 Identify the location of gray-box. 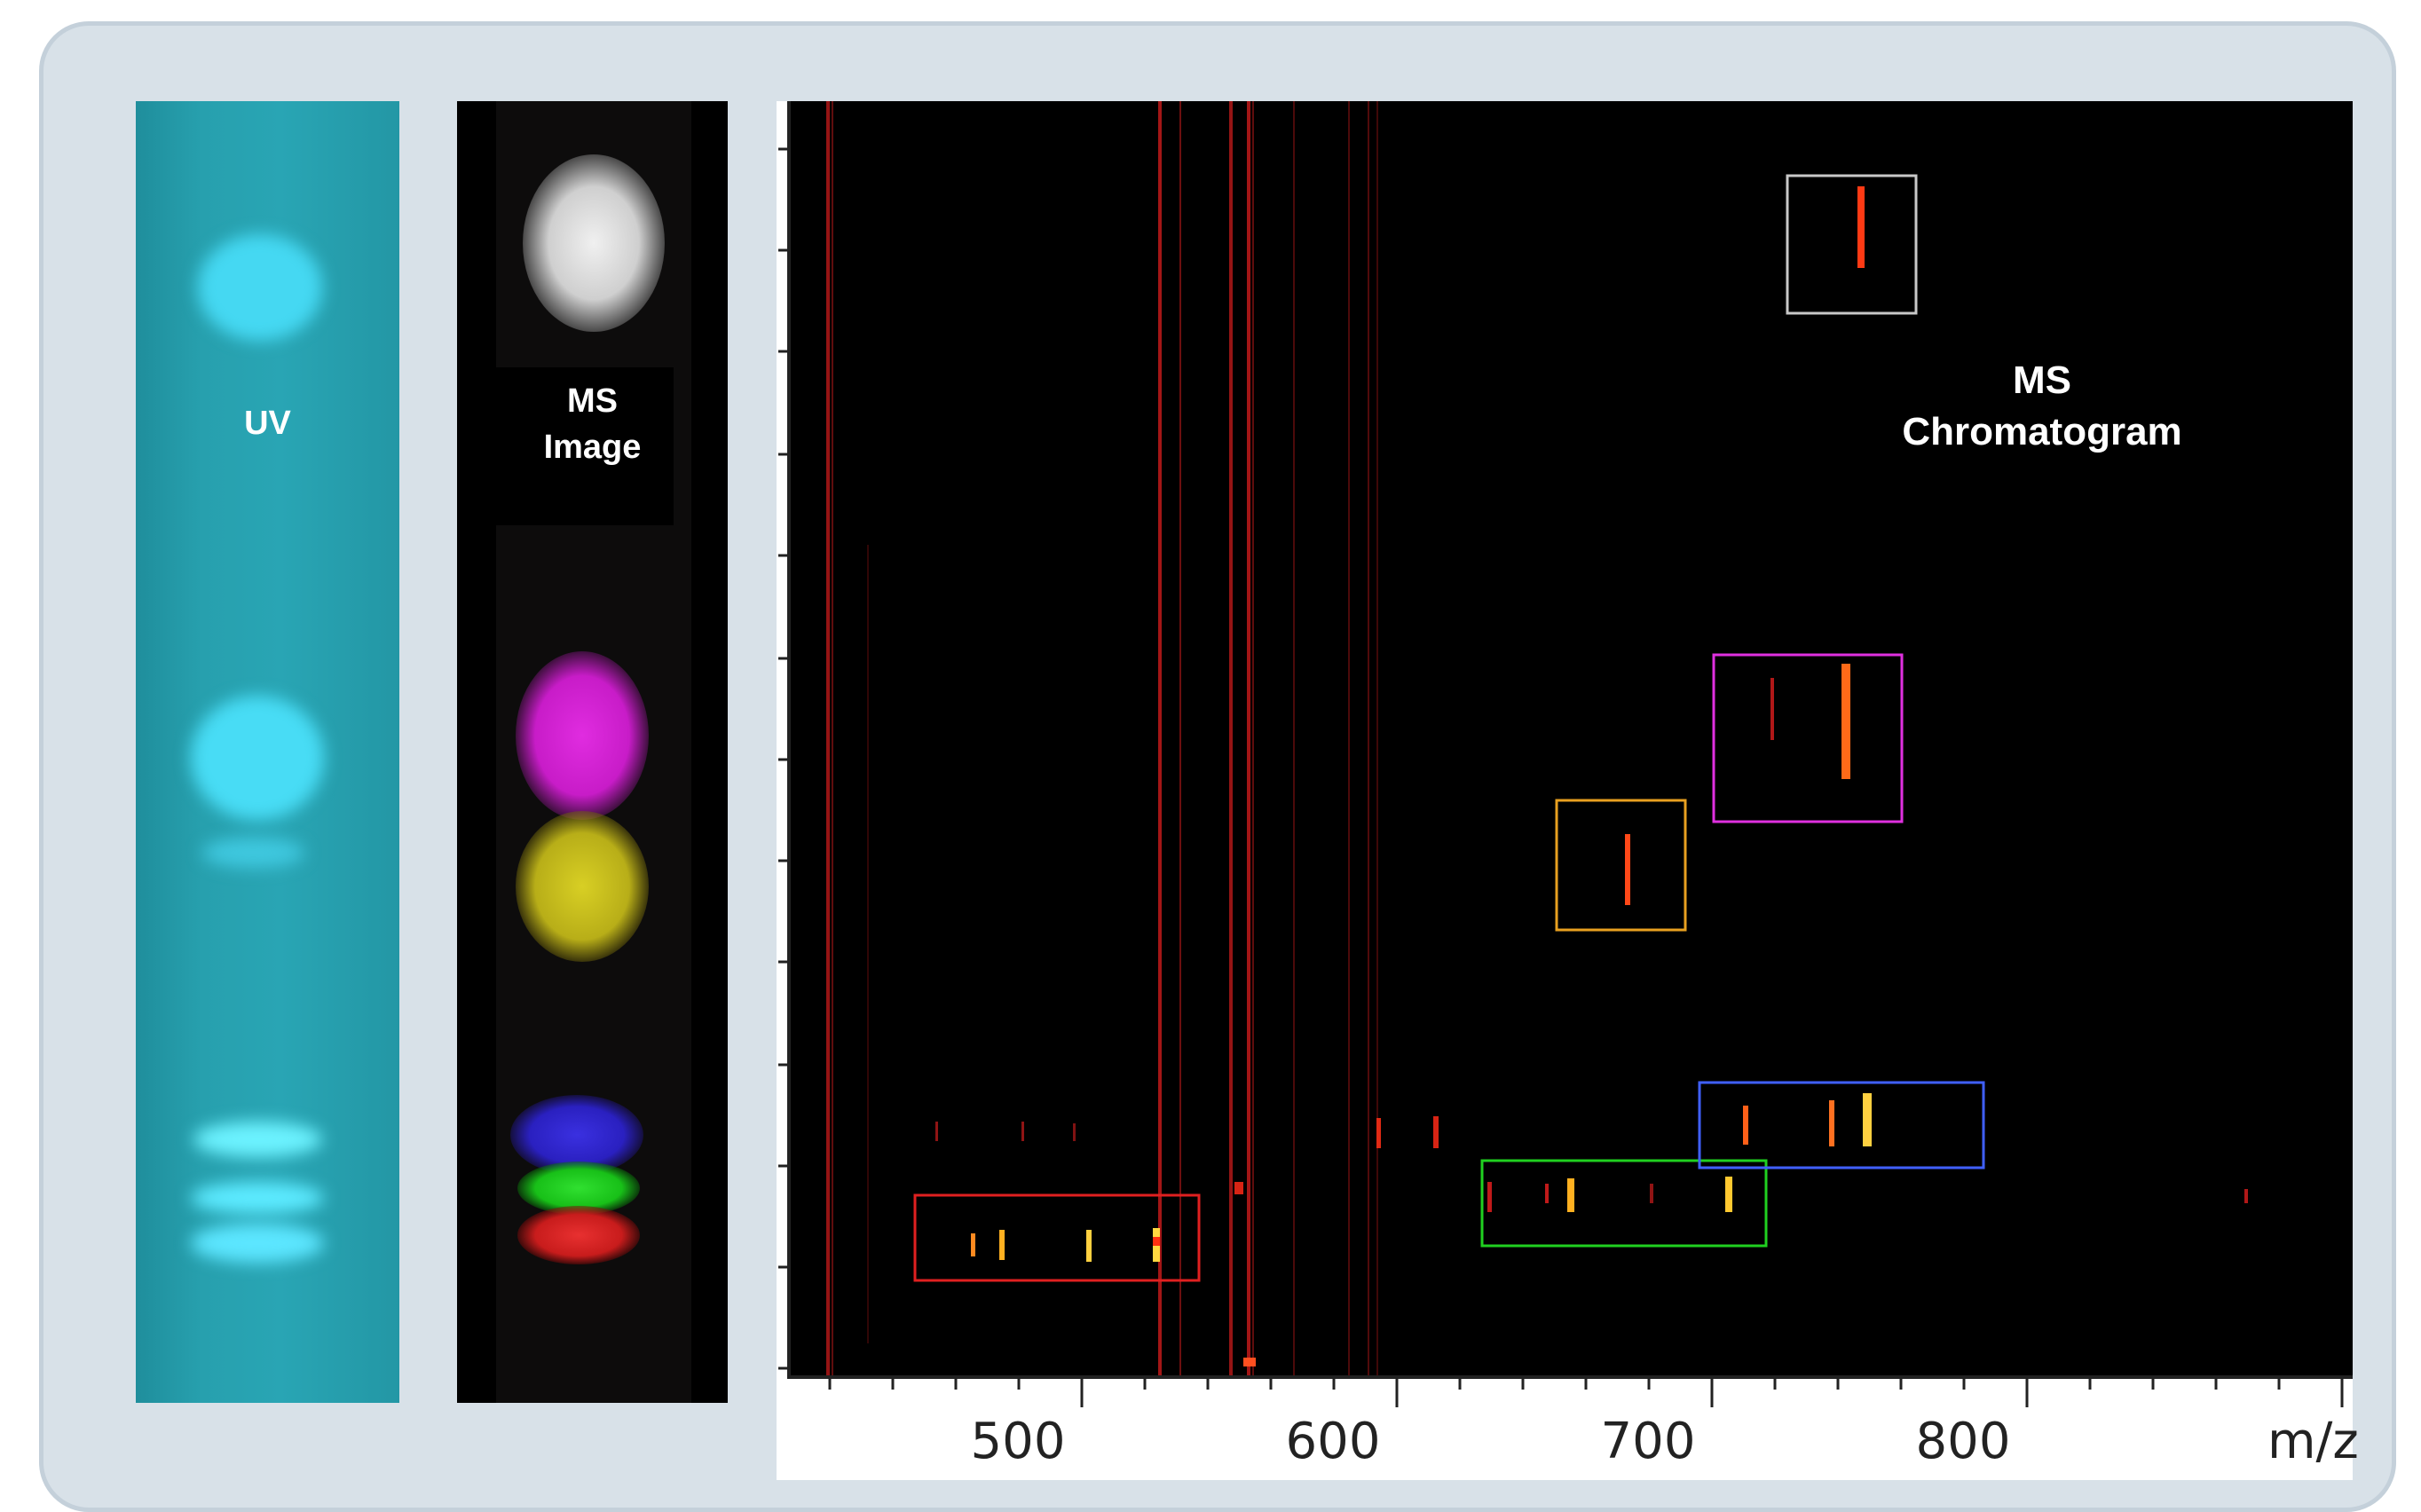
(1852, 244).